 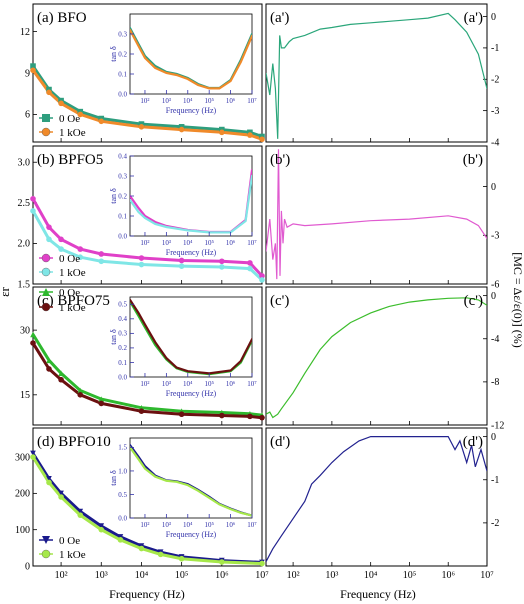 I want to click on panel-c-prime-frame, so click(x=376, y=356).